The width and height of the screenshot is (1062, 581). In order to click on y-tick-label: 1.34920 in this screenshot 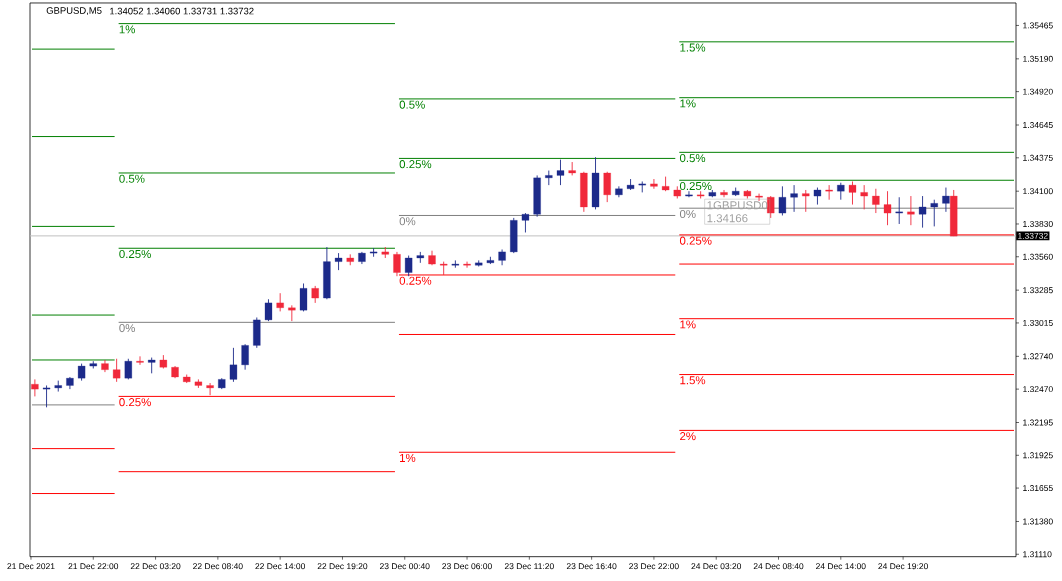, I will do `click(1038, 91)`.